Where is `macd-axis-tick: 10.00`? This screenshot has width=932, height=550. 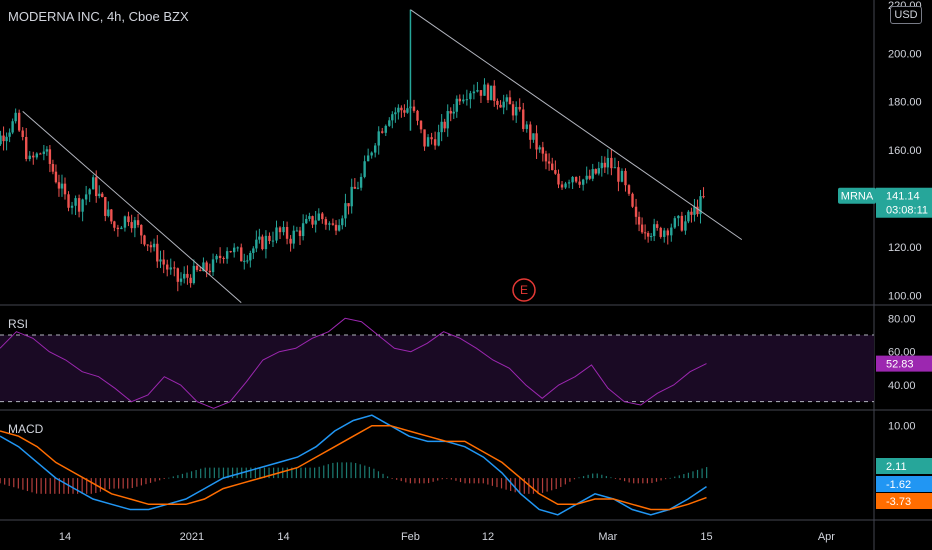
macd-axis-tick: 10.00 is located at coordinates (902, 427).